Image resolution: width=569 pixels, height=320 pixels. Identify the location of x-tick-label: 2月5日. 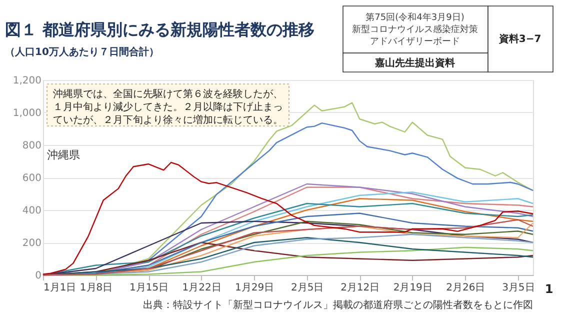
(307, 288).